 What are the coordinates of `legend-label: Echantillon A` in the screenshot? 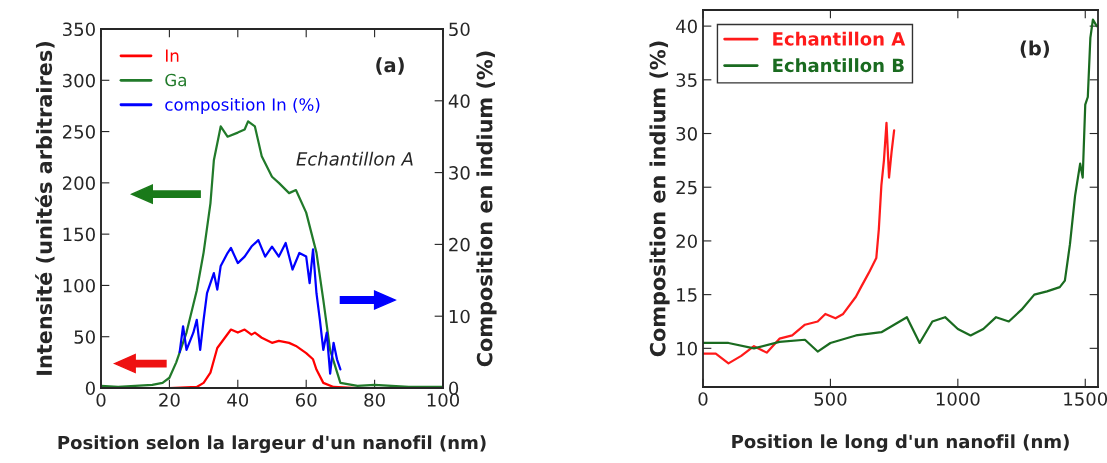 It's located at (839, 38).